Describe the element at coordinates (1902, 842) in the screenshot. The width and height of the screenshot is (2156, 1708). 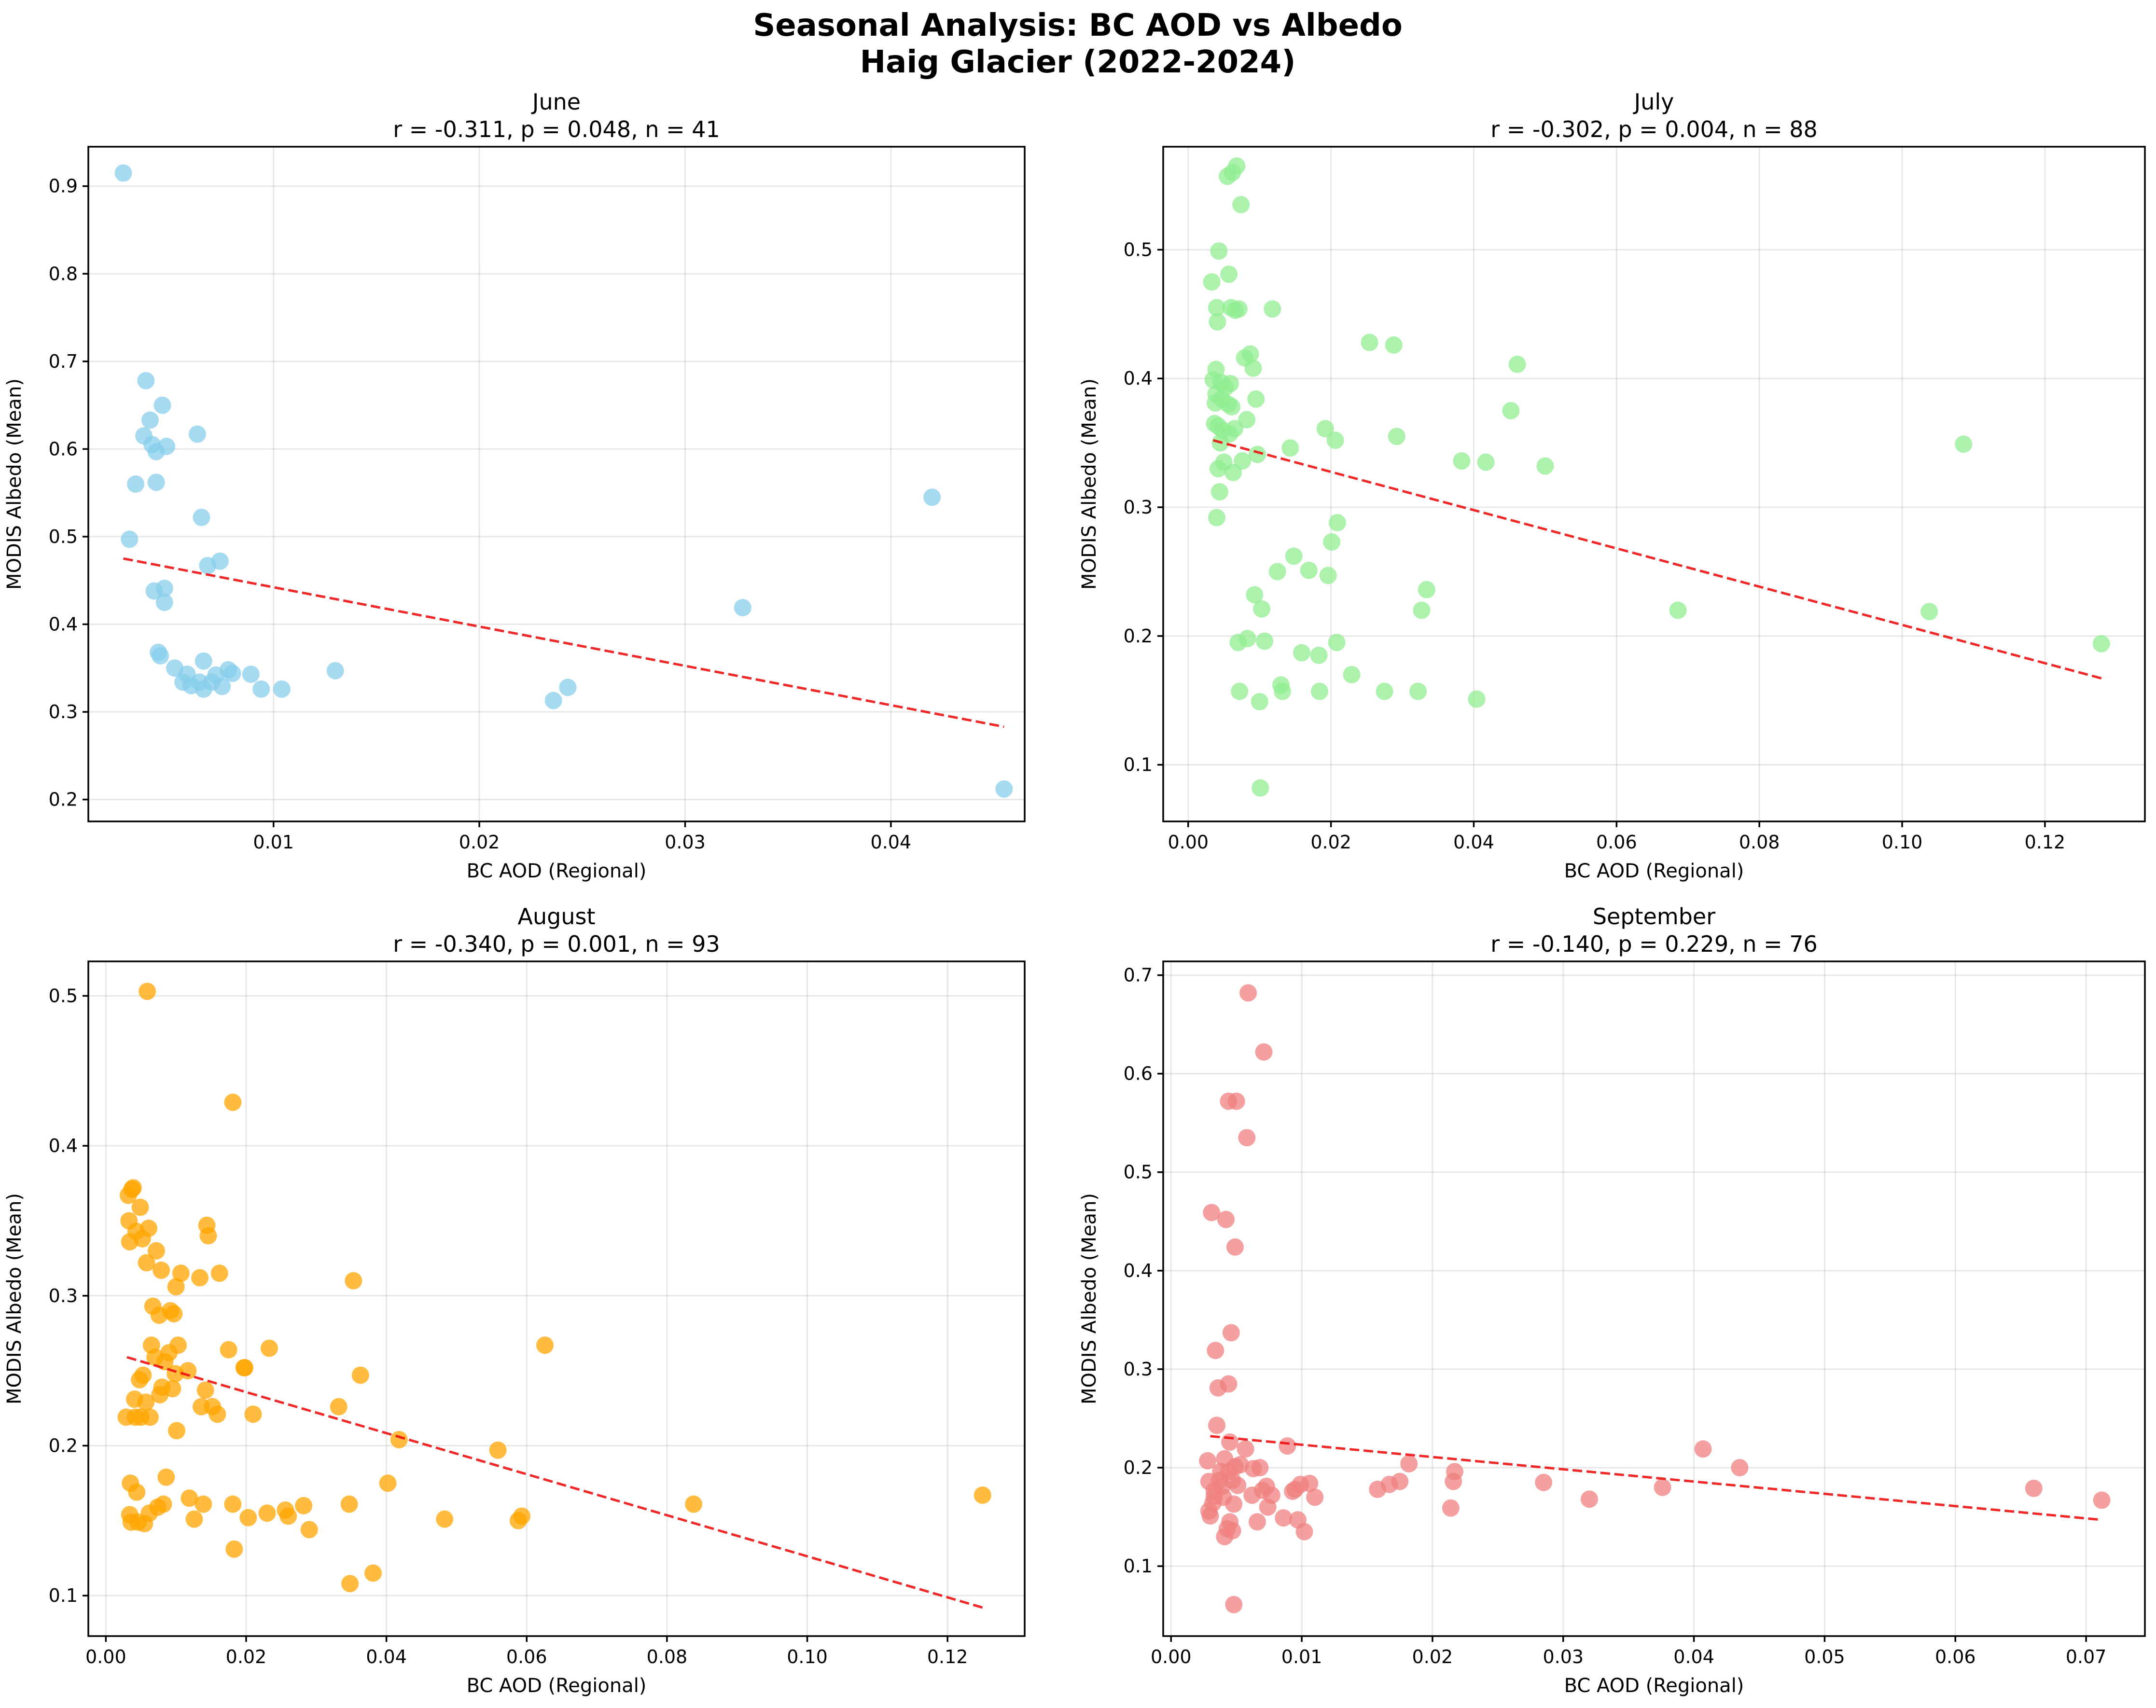
I see `x-tick-label: 0.10` at that location.